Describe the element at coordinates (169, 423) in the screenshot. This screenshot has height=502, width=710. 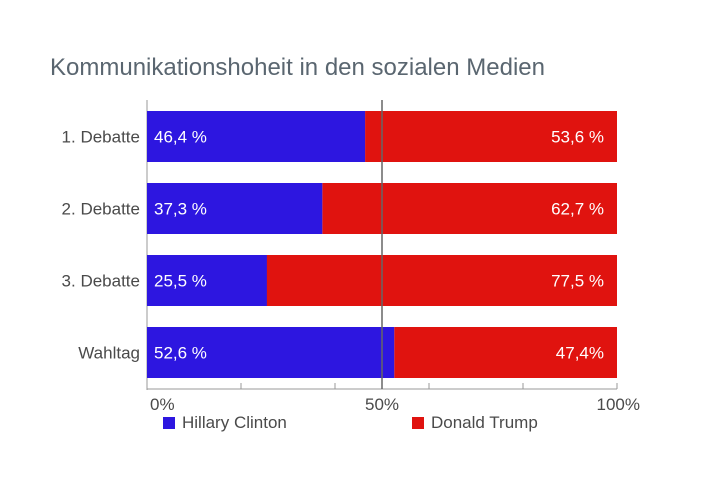
I see `legend-swatch-clinton` at that location.